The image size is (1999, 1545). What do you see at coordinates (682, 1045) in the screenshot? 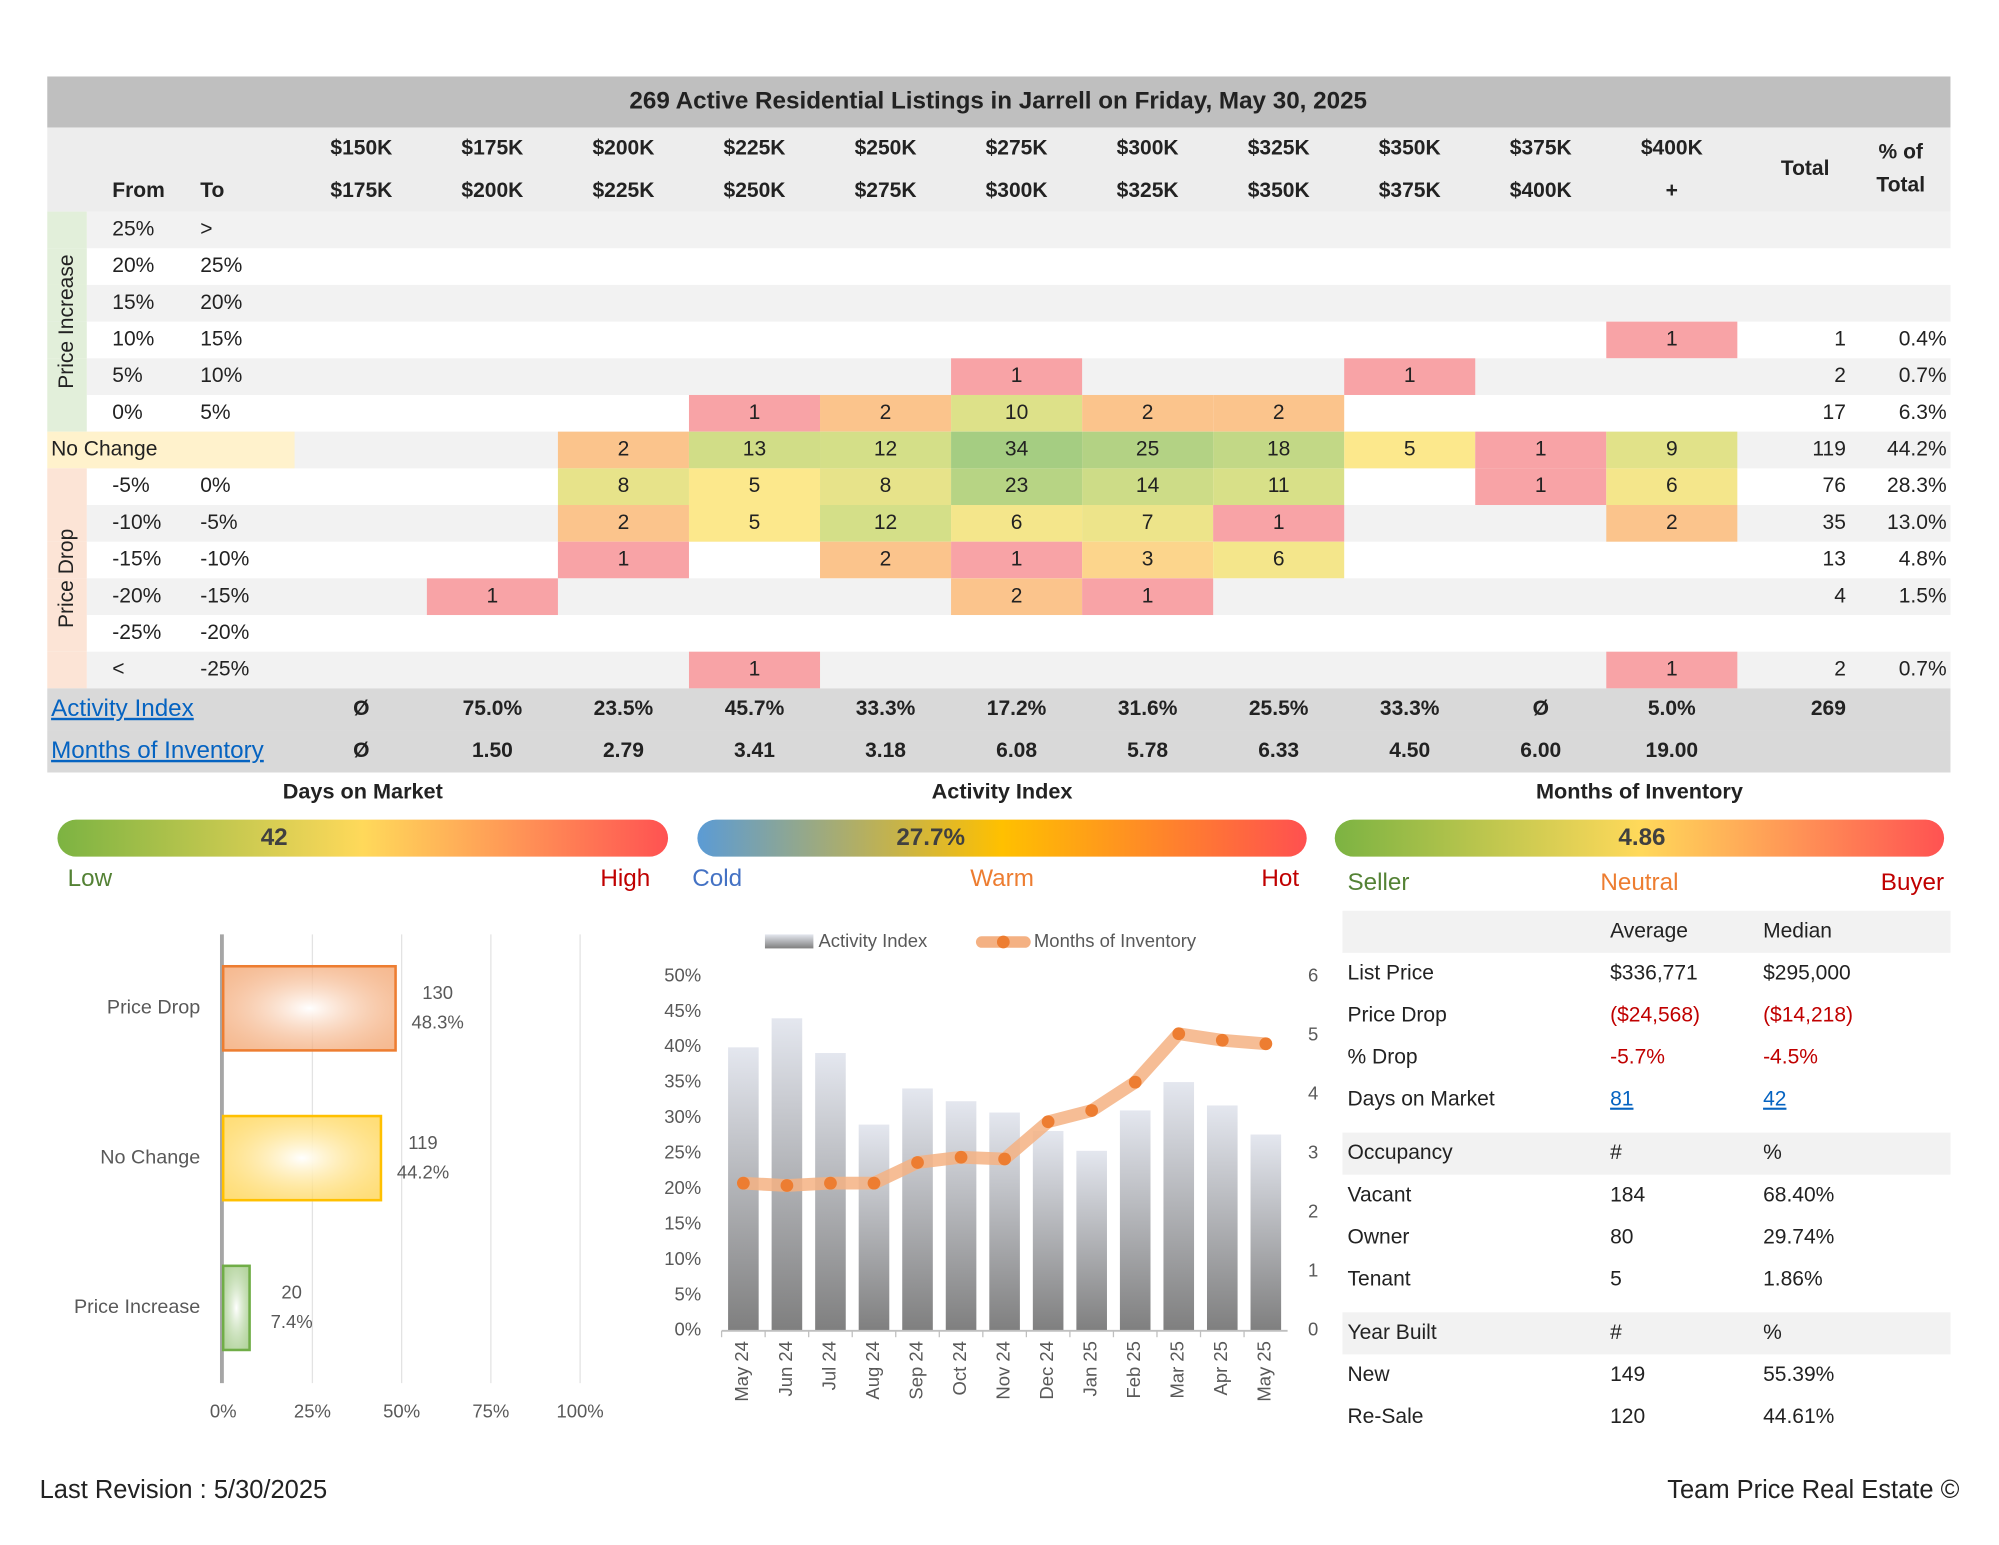
I see `y-tick-label: 40%` at bounding box center [682, 1045].